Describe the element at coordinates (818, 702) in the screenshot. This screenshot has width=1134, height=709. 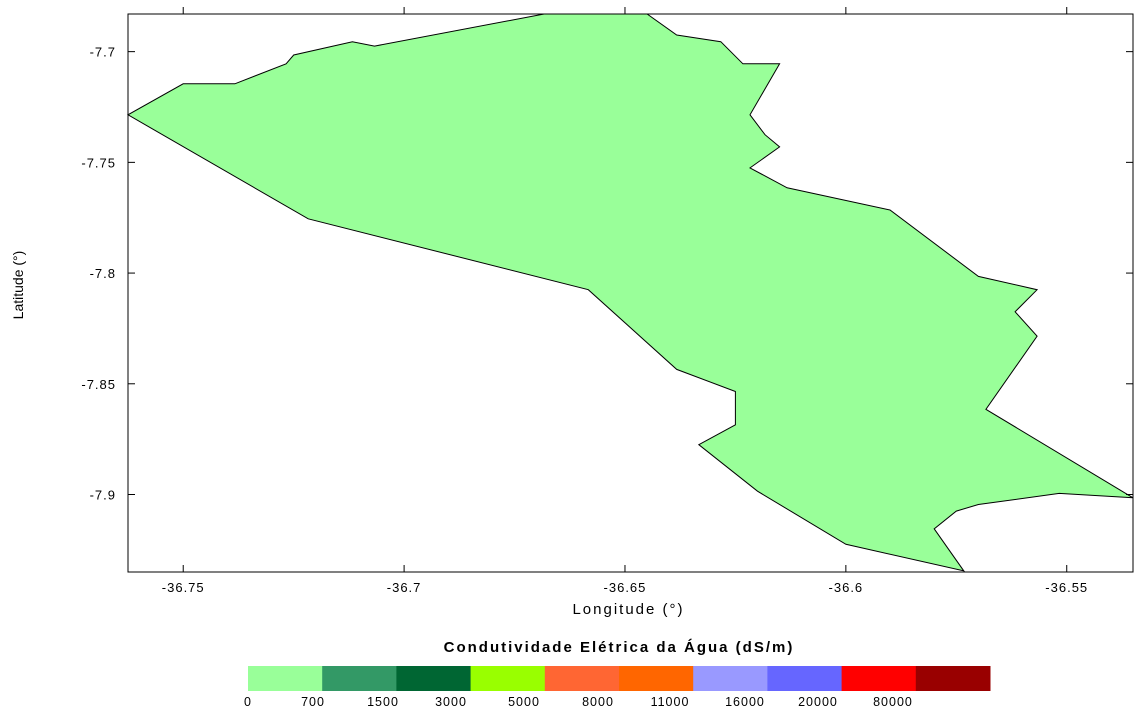
I see `legend-label: 20000` at that location.